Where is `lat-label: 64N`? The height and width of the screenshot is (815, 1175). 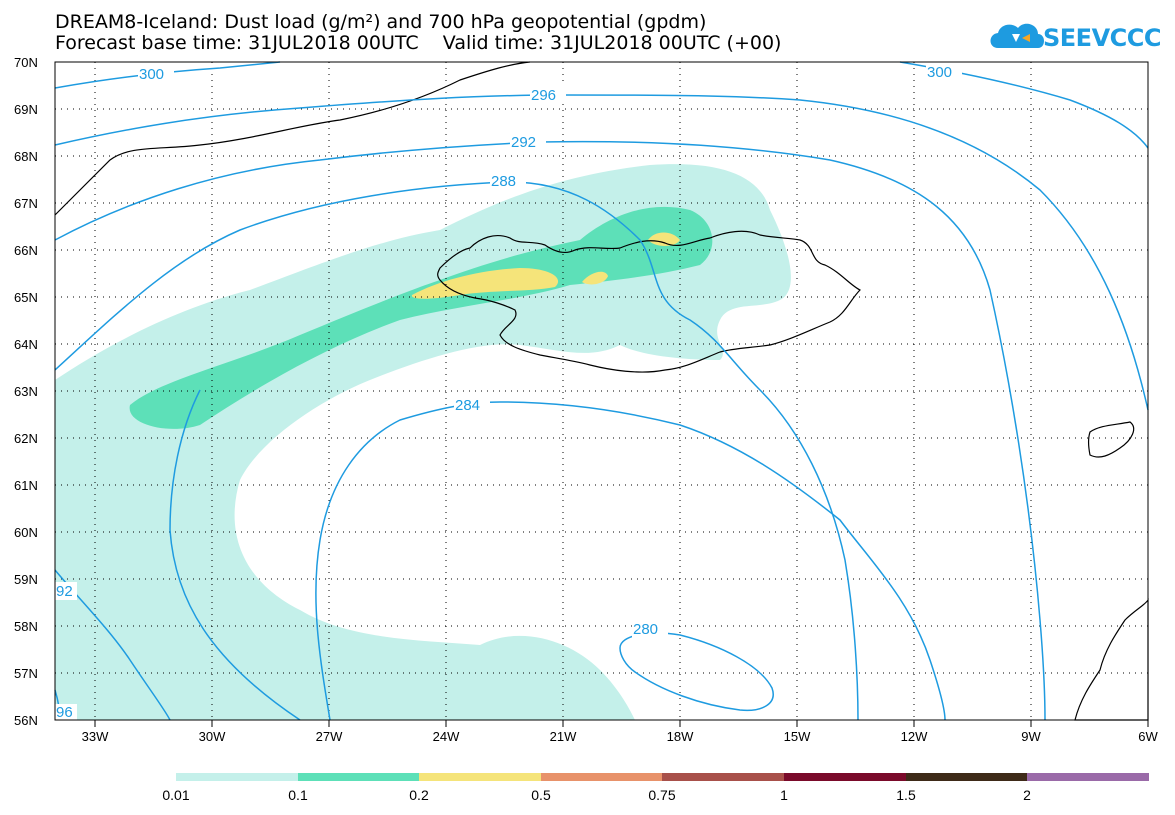 lat-label: 64N is located at coordinates (26, 344).